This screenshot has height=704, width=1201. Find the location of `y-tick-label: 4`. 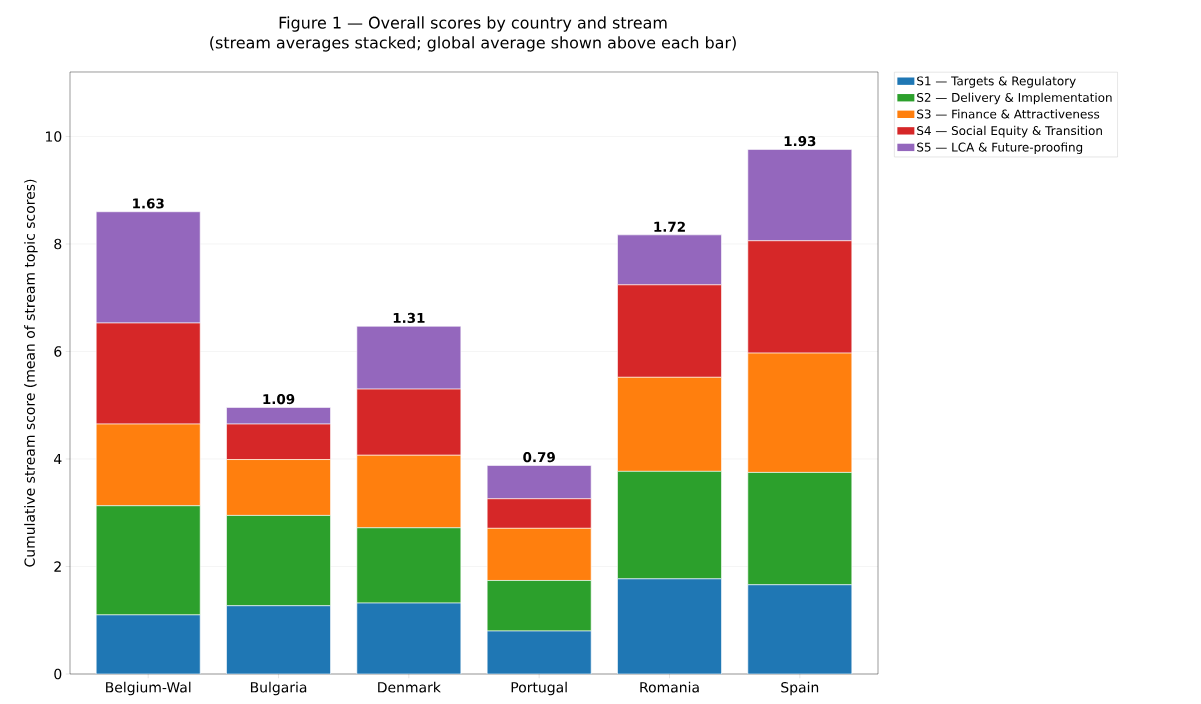

y-tick-label: 4 is located at coordinates (58, 459).